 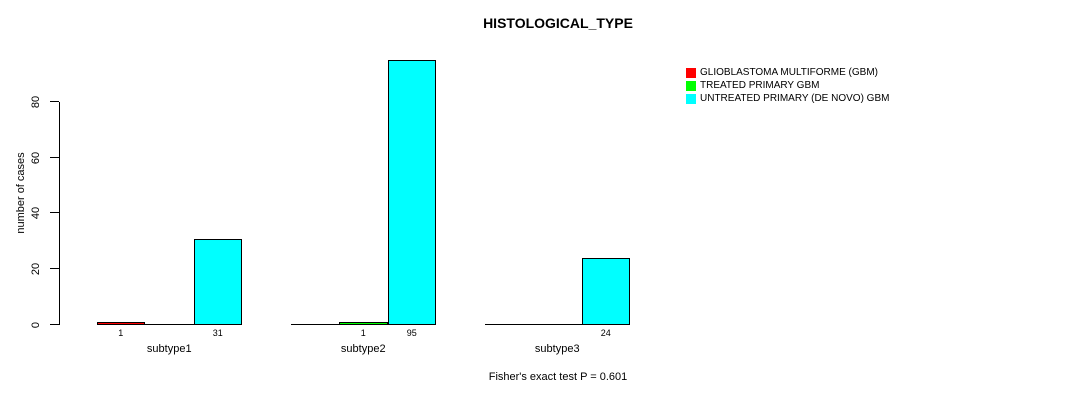 I want to click on y-tick-label: 40, so click(x=36, y=213).